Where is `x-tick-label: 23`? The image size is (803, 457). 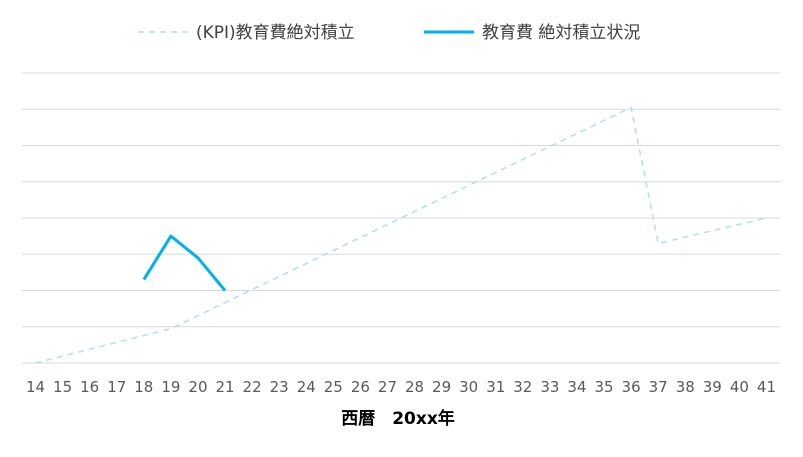
x-tick-label: 23 is located at coordinates (279, 387).